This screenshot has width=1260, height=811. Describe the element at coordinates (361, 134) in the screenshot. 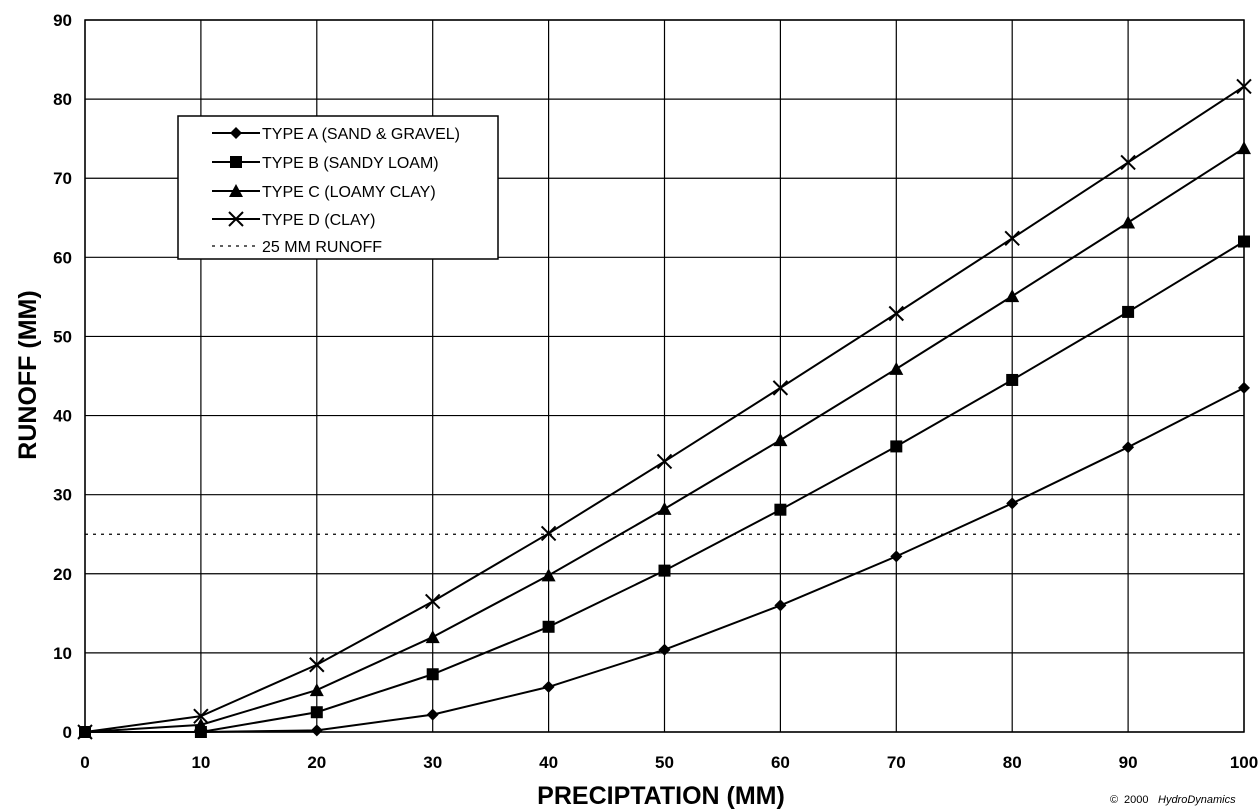

I see `legend-label: TYPE A (SAND & GRAVEL)` at that location.